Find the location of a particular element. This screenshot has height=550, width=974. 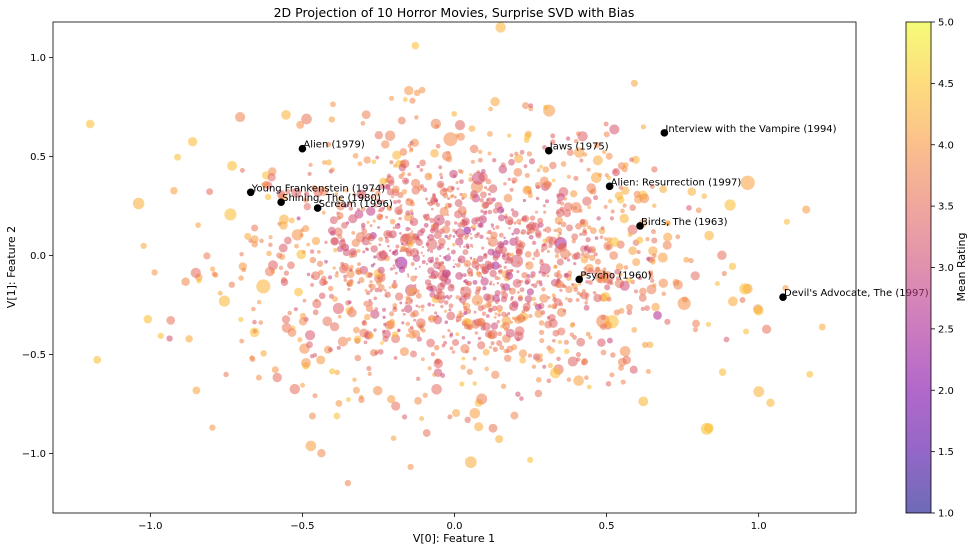

y-tick-label: 0.5 is located at coordinates (38, 157).